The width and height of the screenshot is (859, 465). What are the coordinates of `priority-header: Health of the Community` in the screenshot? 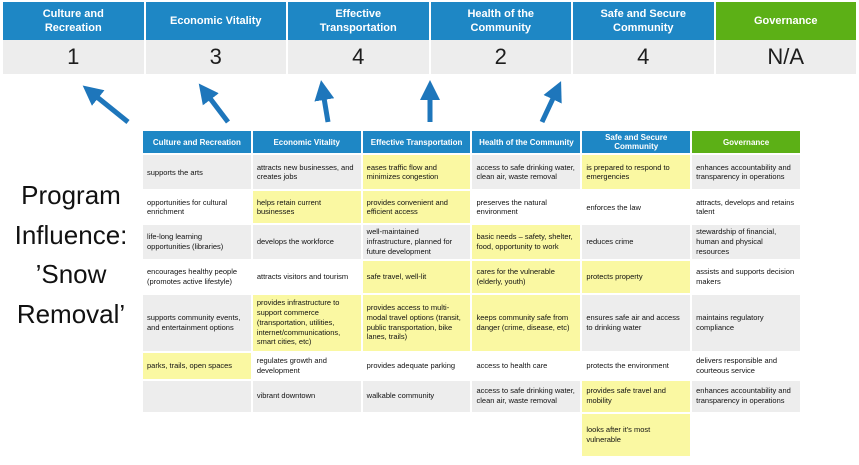 It's located at (500, 21).